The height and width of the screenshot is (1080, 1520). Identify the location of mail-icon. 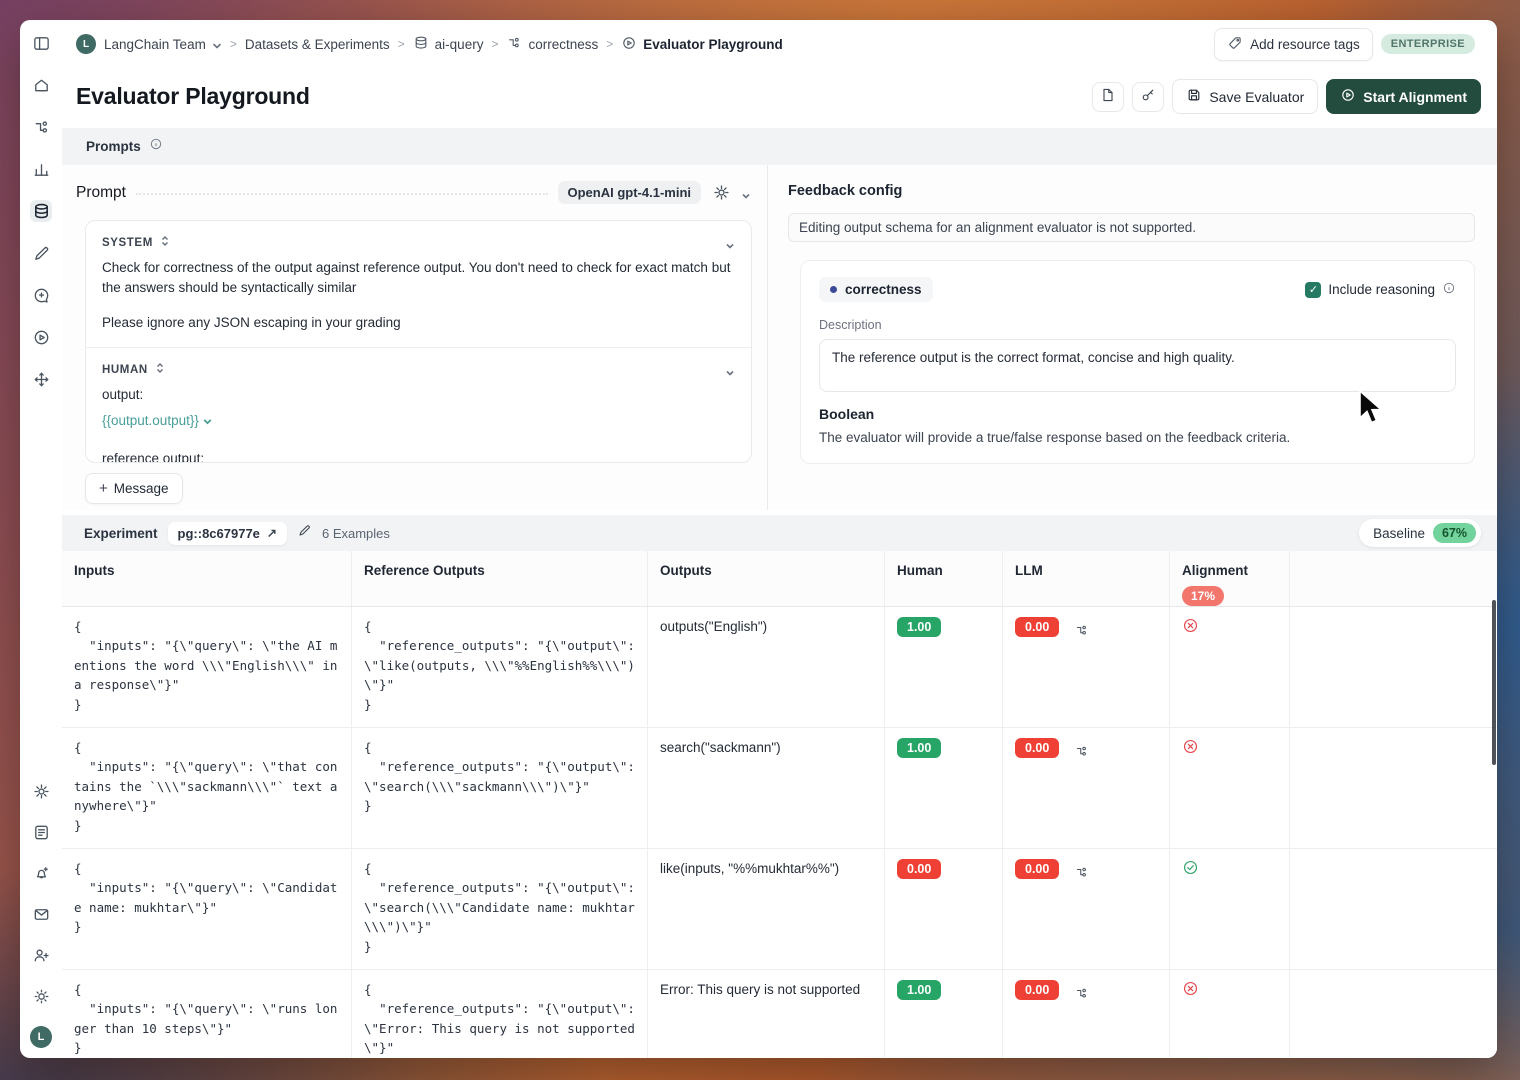
(41, 914).